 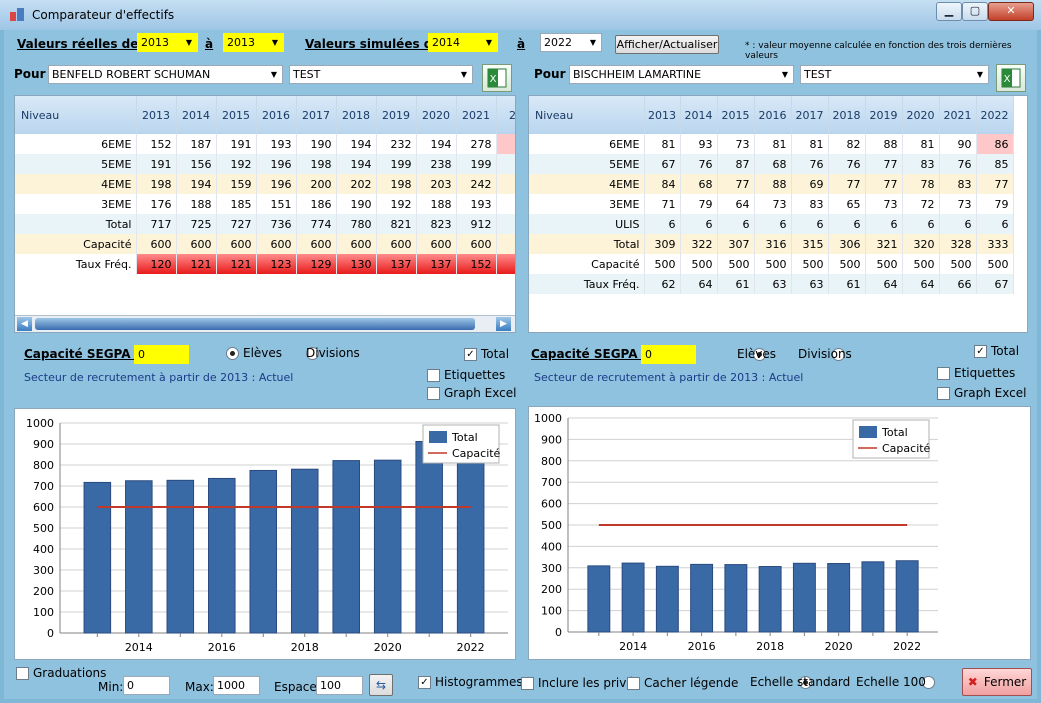 I want to click on column-header: 2015, so click(x=736, y=115).